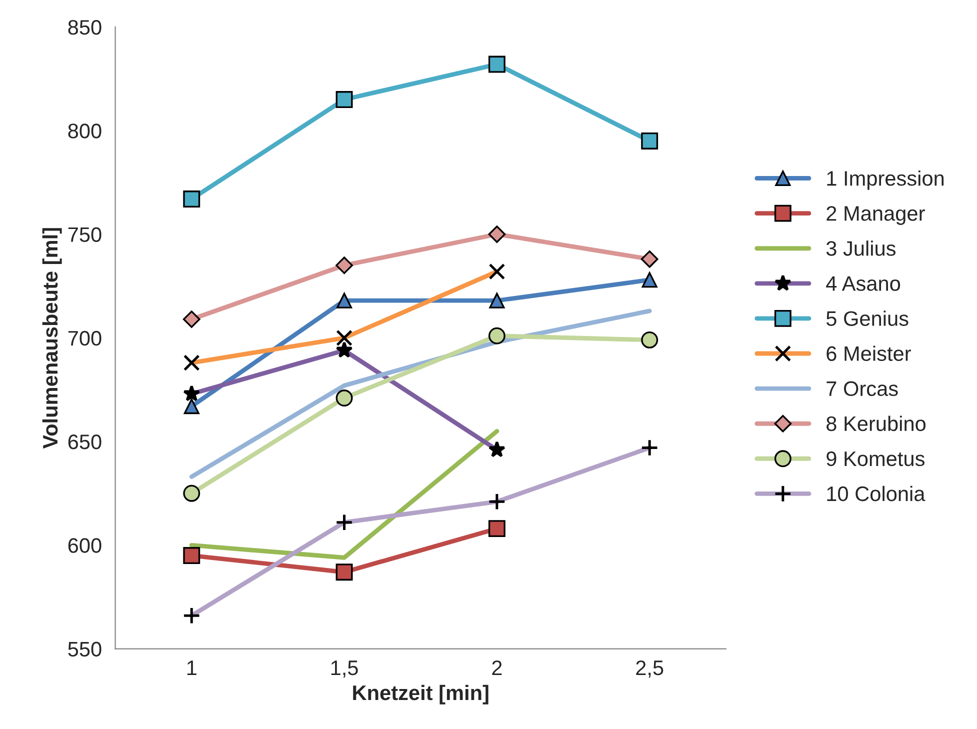  What do you see at coordinates (863, 283) in the screenshot?
I see `legend-label: 4 Asano` at bounding box center [863, 283].